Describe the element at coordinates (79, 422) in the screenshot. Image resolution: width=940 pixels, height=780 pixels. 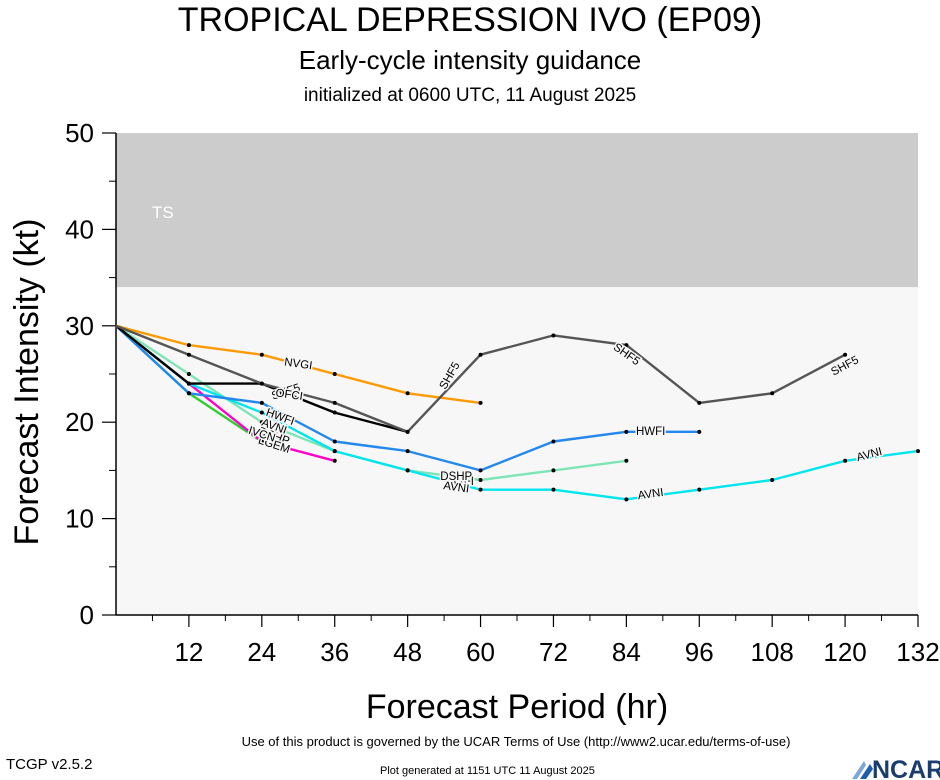
I see `y-tick-label: 20` at that location.